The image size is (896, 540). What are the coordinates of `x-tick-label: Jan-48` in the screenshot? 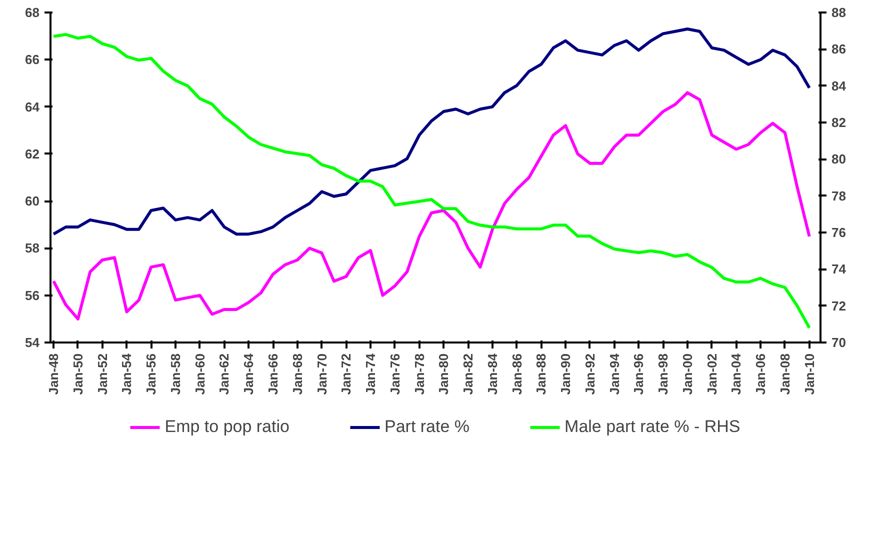 It's located at (54, 374).